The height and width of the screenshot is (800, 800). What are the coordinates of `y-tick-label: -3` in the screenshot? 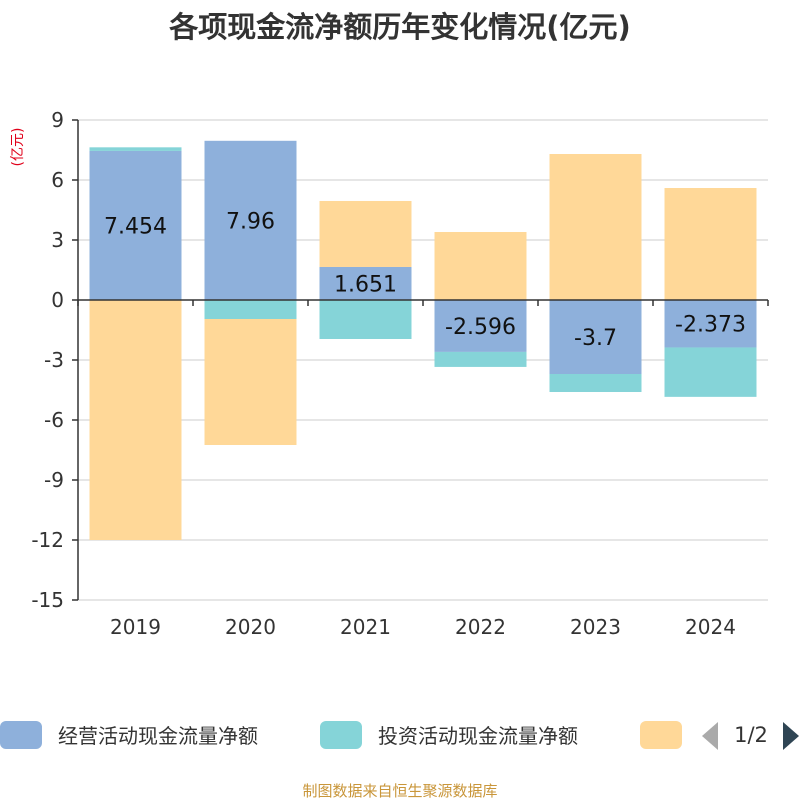 It's located at (54, 360).